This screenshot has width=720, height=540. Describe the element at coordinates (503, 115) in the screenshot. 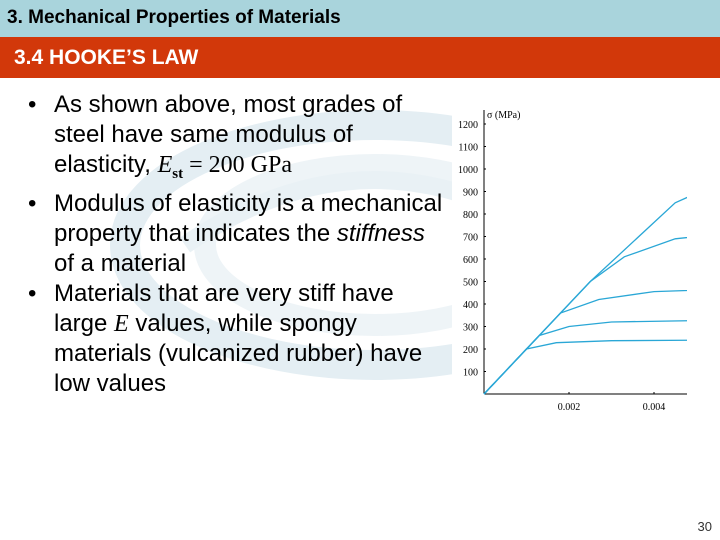

I see `y-axis-label: σ (MPa)` at that location.